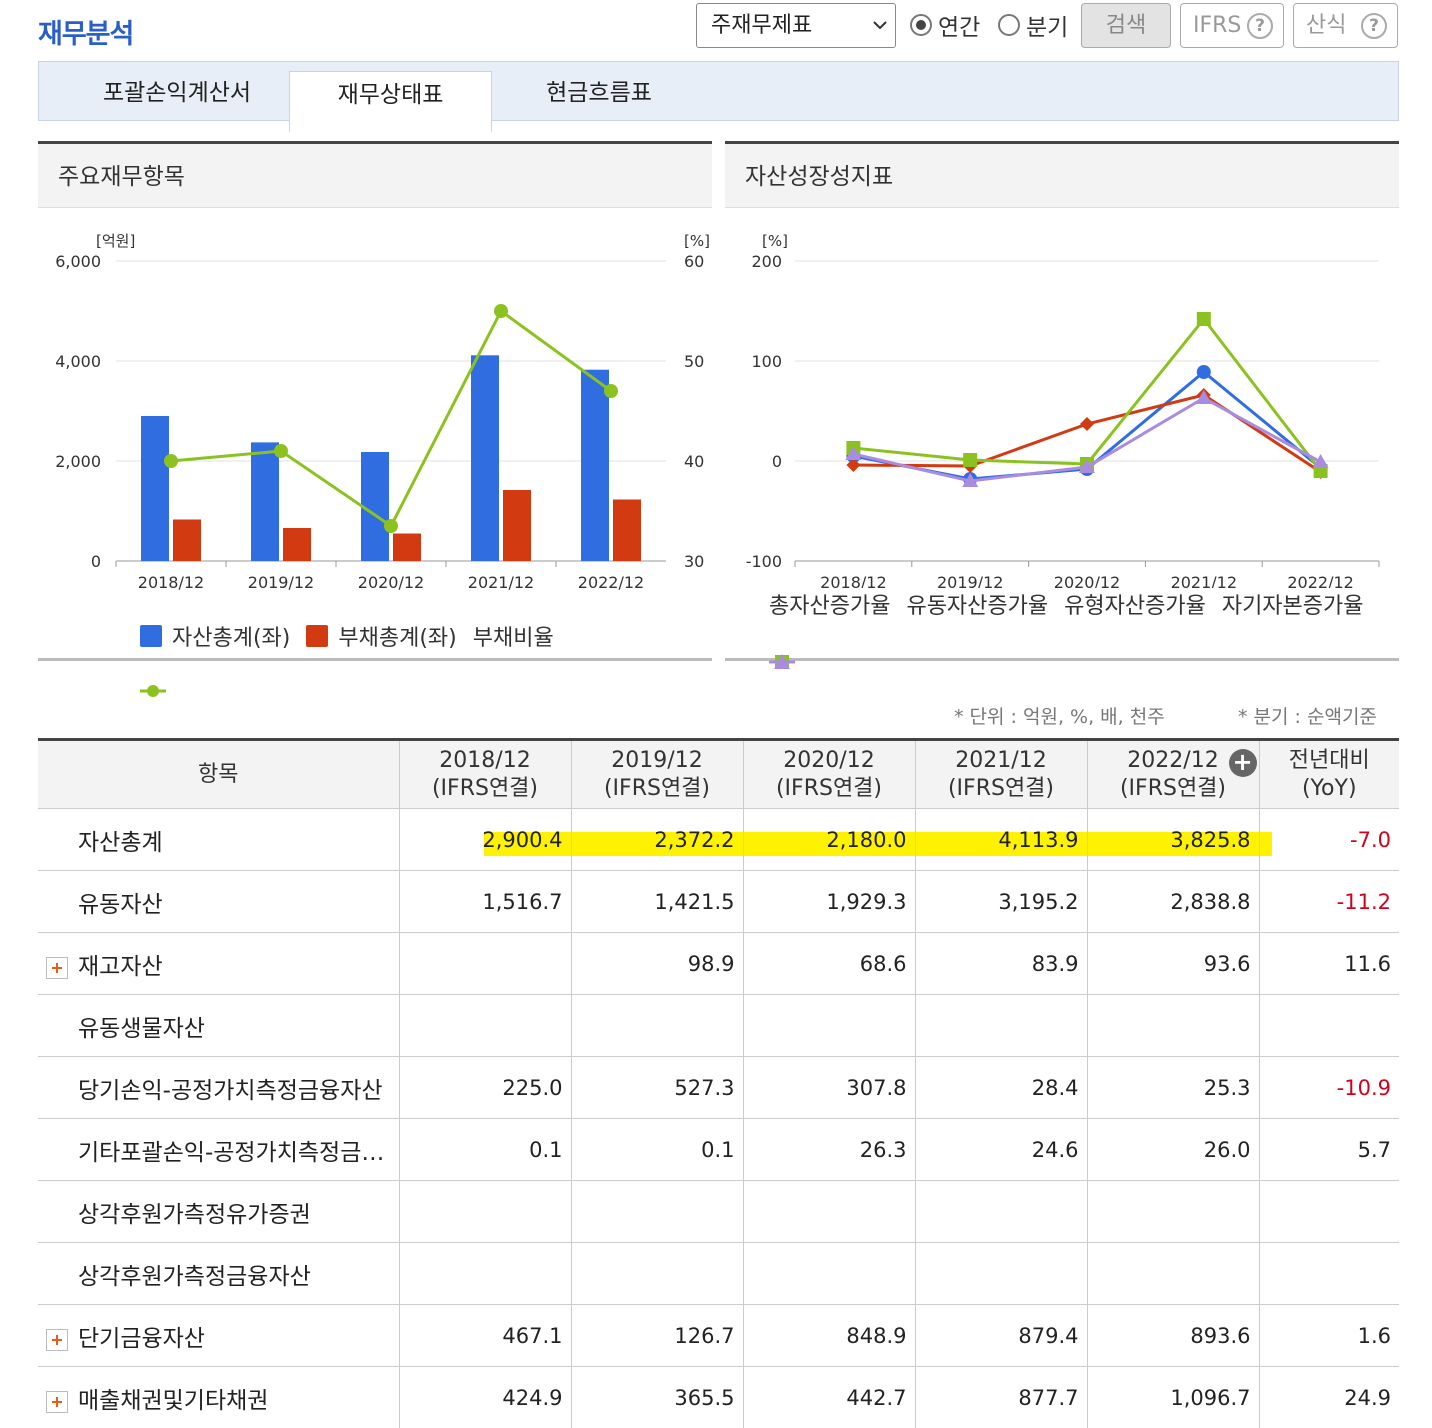 The image size is (1432, 1428). Describe the element at coordinates (830, 606) in the screenshot. I see `legend-label-total-asset-growth: 총자산증가율` at that location.